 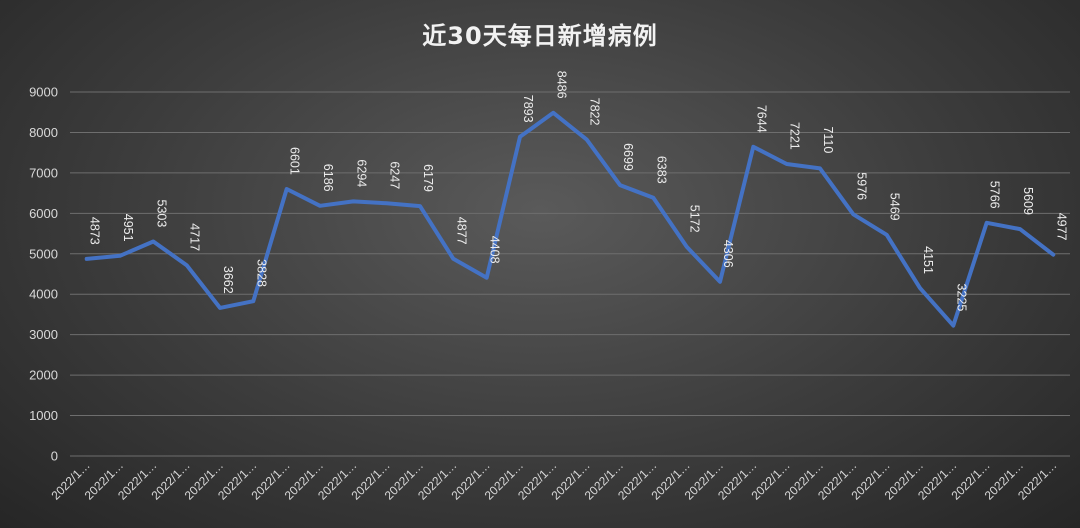 I want to click on data-label: 5303, so click(x=161, y=214).